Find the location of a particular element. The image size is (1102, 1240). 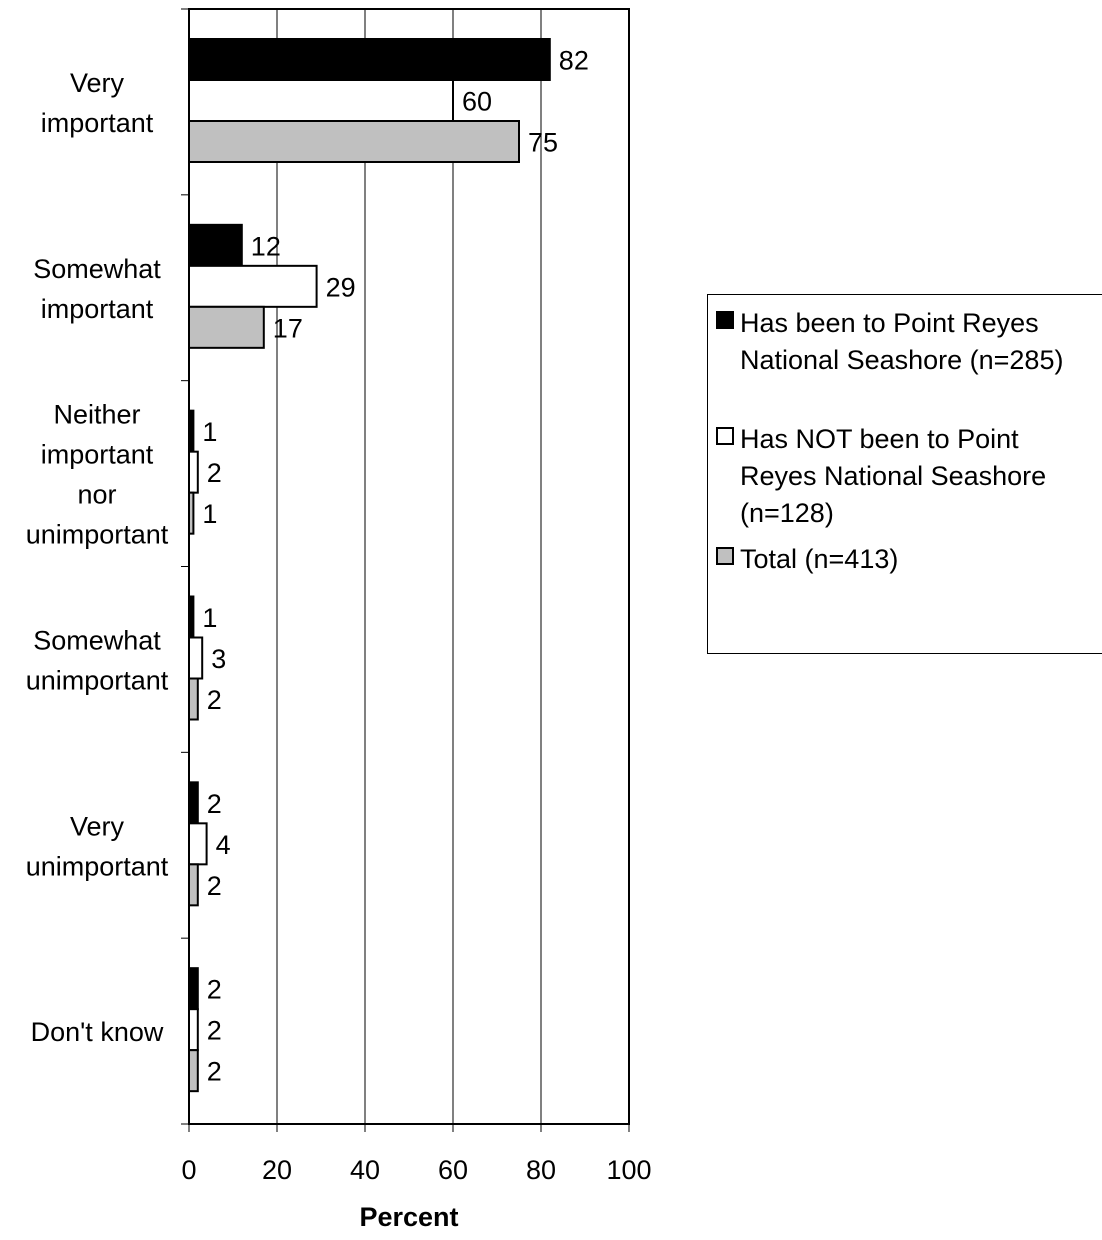

legend-label-total-line1: Total (n=413) is located at coordinates (819, 559).